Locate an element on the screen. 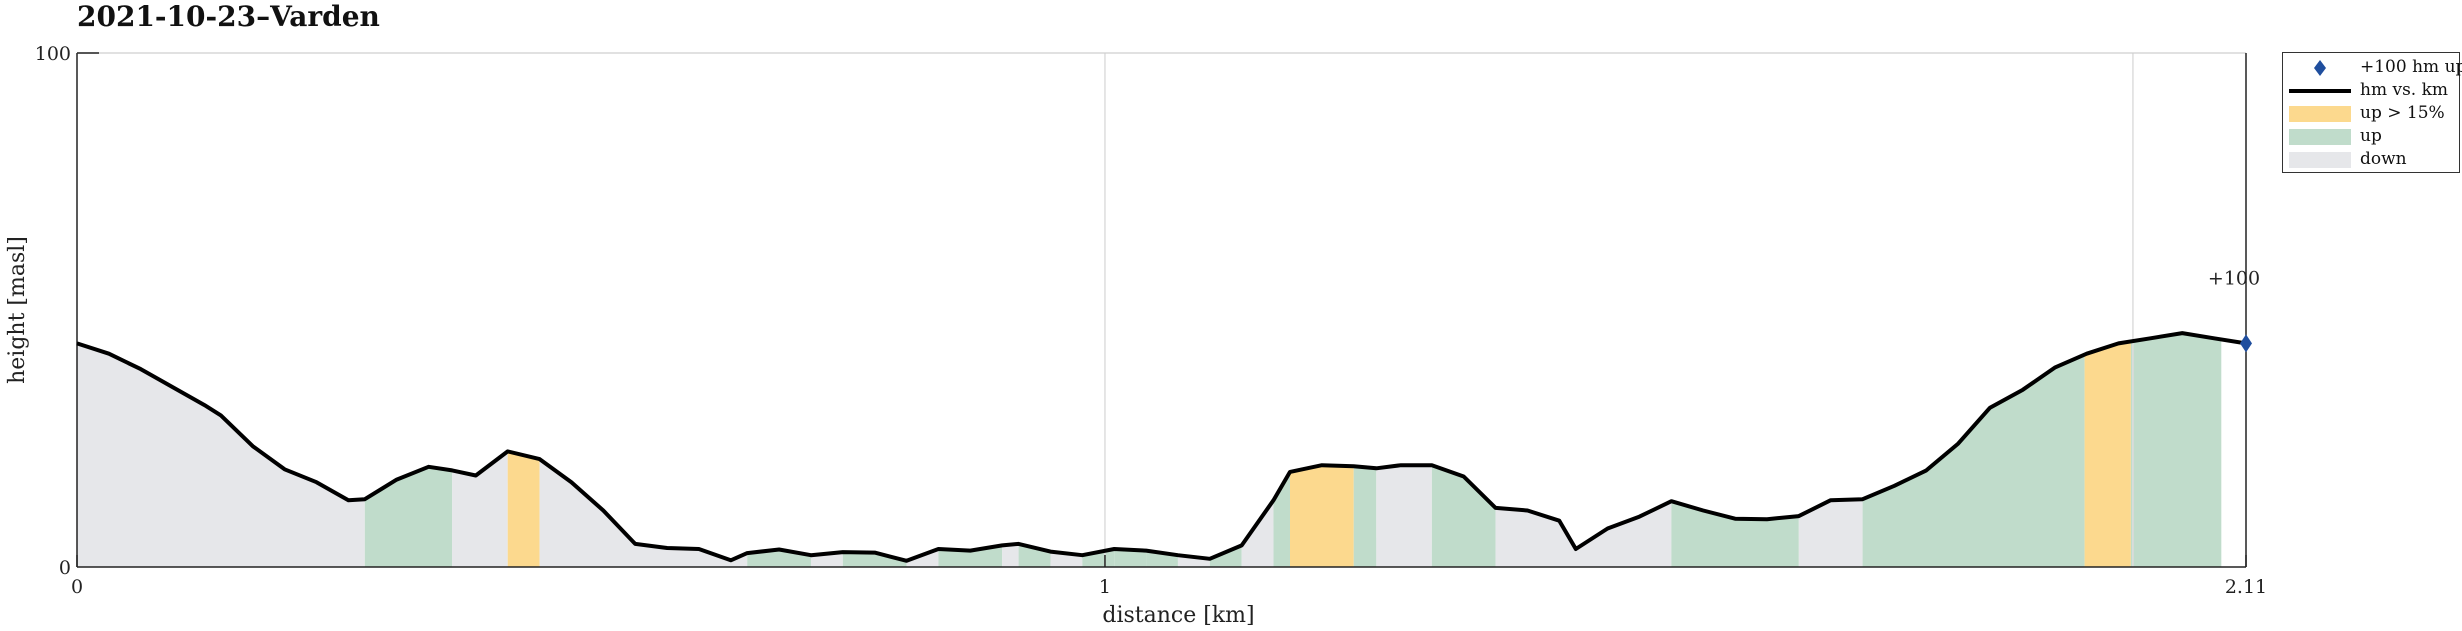  legend-item-steep: up > 15% is located at coordinates (2371, 114).